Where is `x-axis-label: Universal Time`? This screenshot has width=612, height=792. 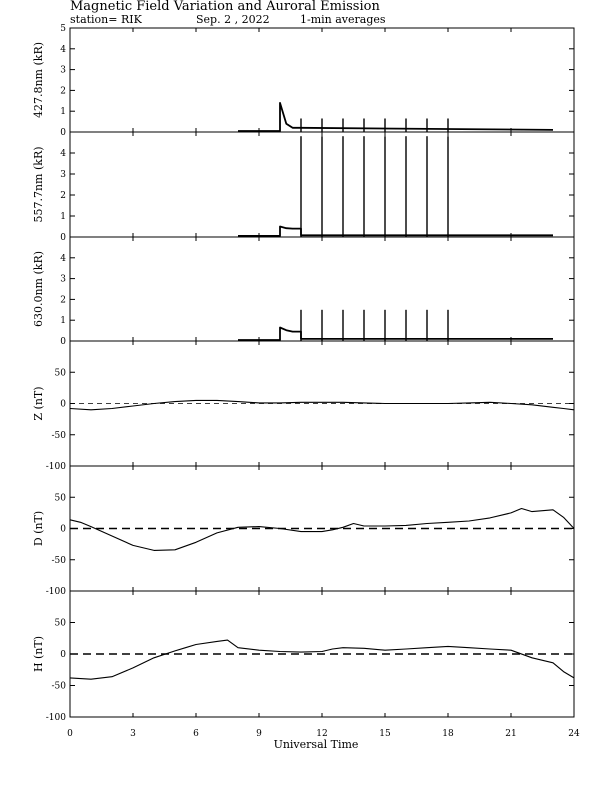 x-axis-label: Universal Time is located at coordinates (316, 744).